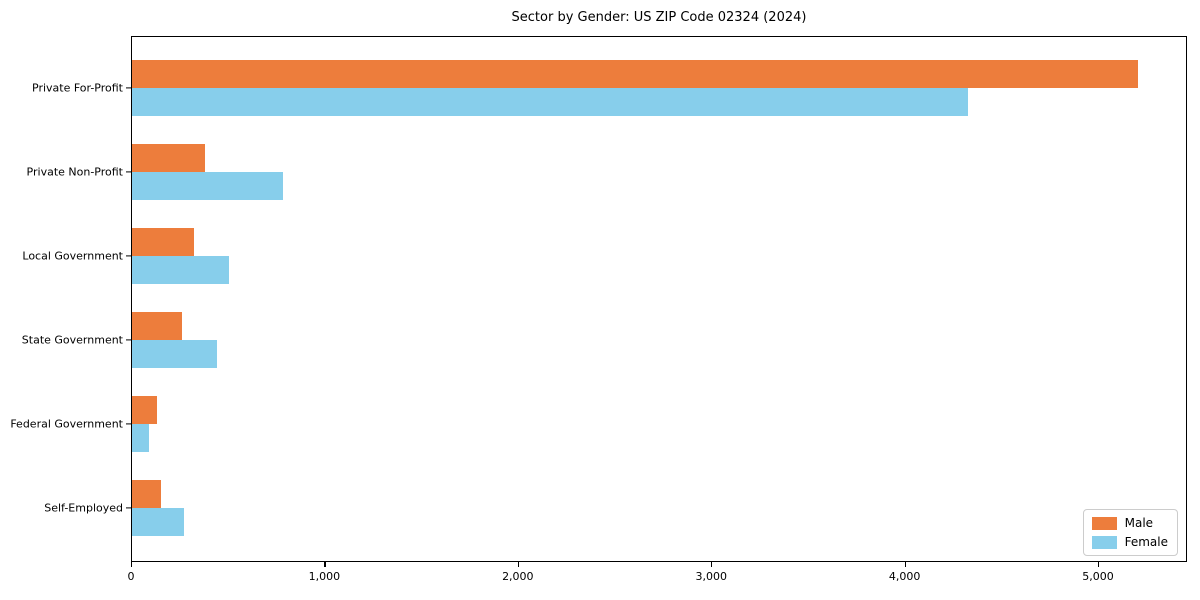 The height and width of the screenshot is (600, 1200). Describe the element at coordinates (711, 576) in the screenshot. I see `x-tick-label-3000: 3,000` at that location.